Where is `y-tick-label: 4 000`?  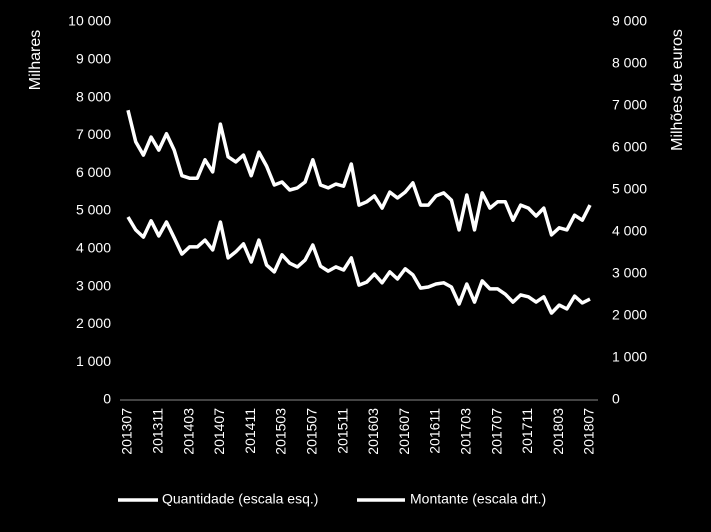
y-tick-label: 4 000 is located at coordinates (93, 248).